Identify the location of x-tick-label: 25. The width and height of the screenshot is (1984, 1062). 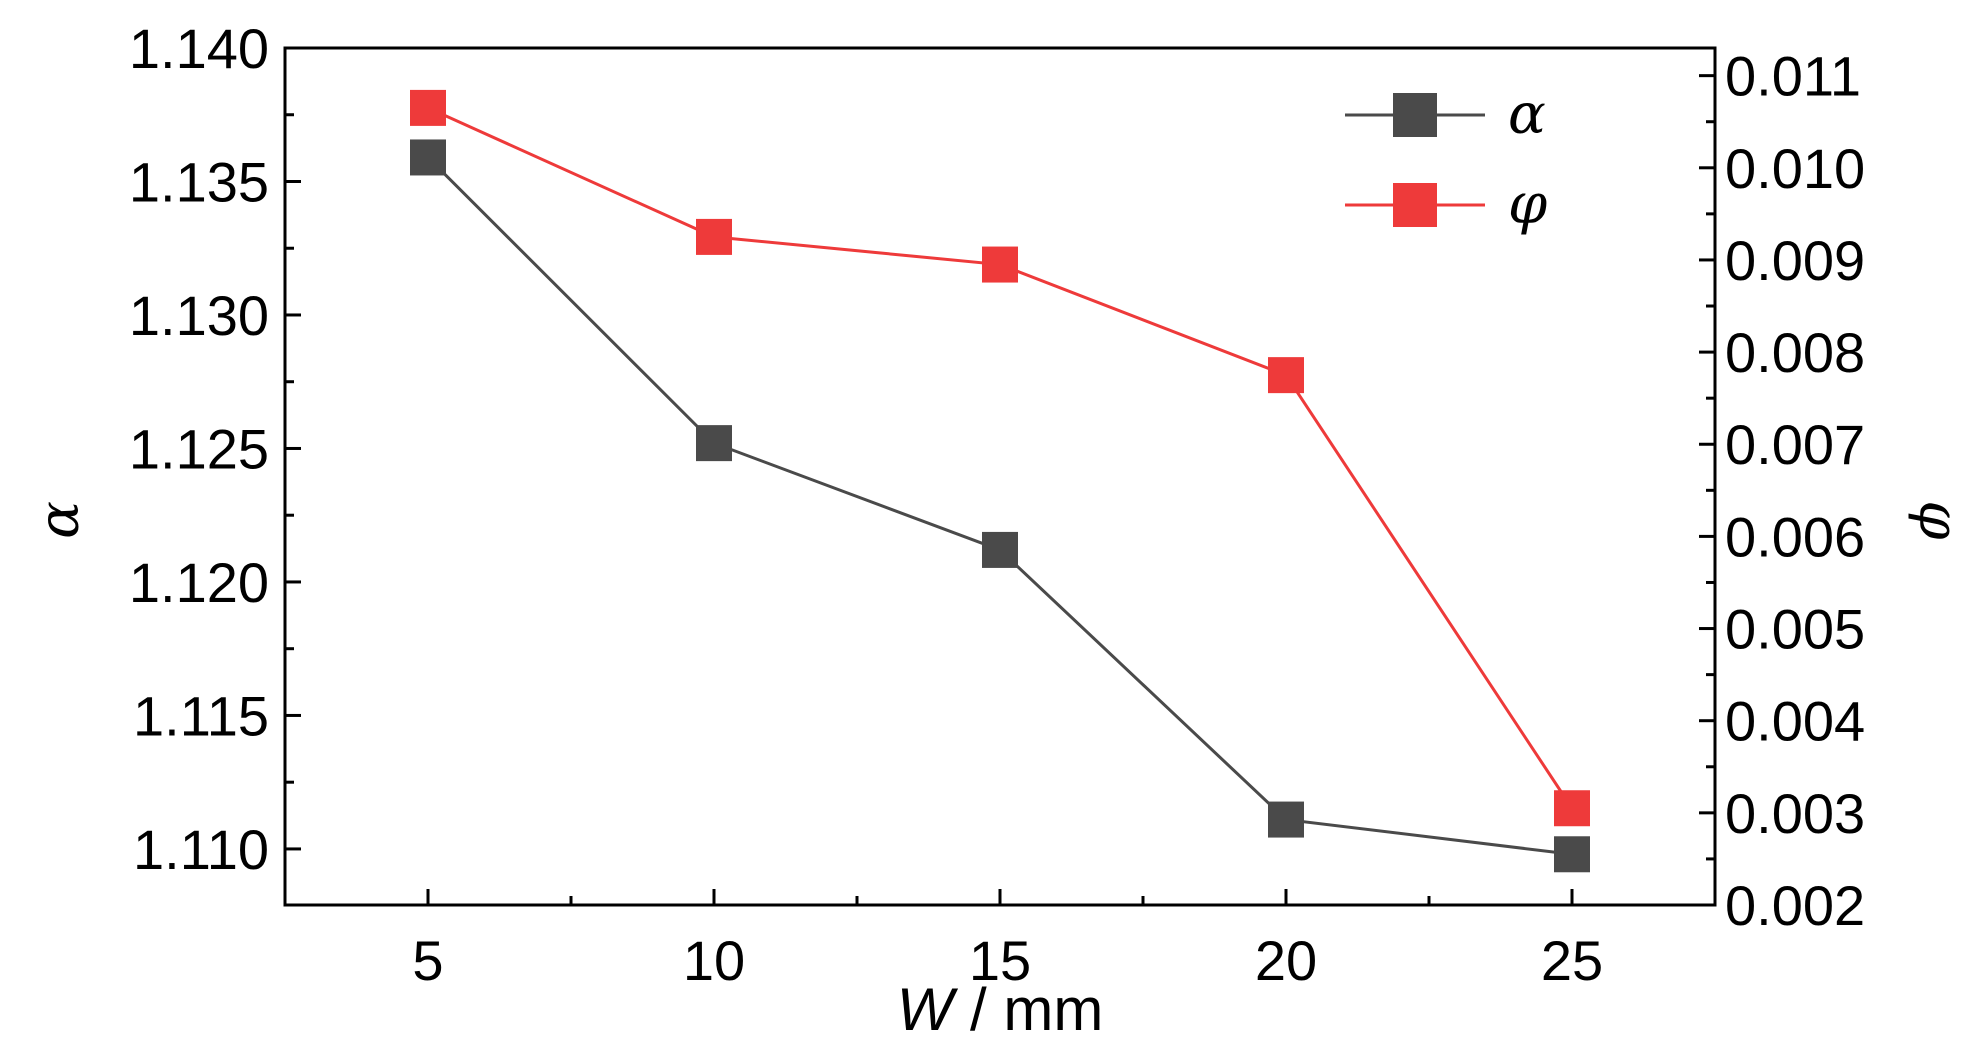
(1572, 960).